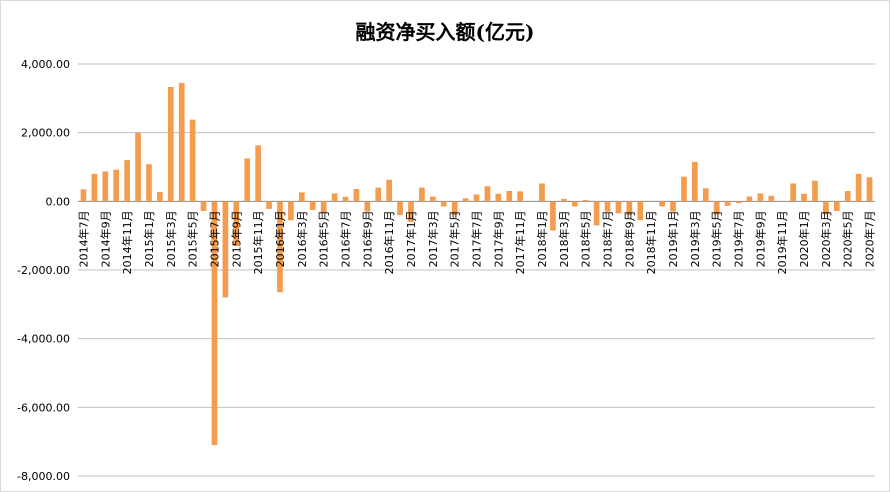 This screenshot has width=890, height=492. I want to click on y-tick-label: -2,000.00, so click(43, 270).